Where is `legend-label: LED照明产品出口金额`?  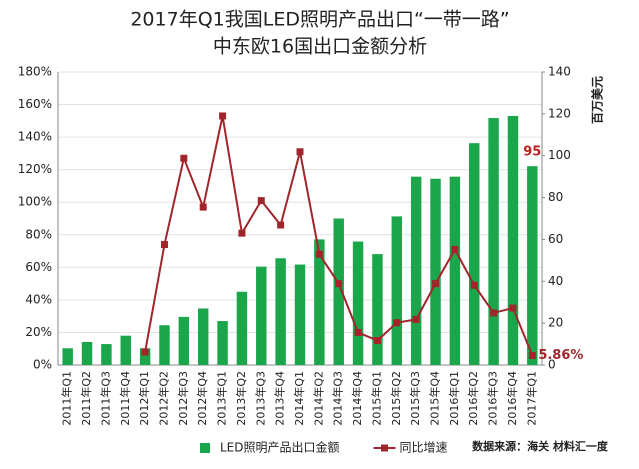
legend-label: LED照明产品出口金额 is located at coordinates (280, 447).